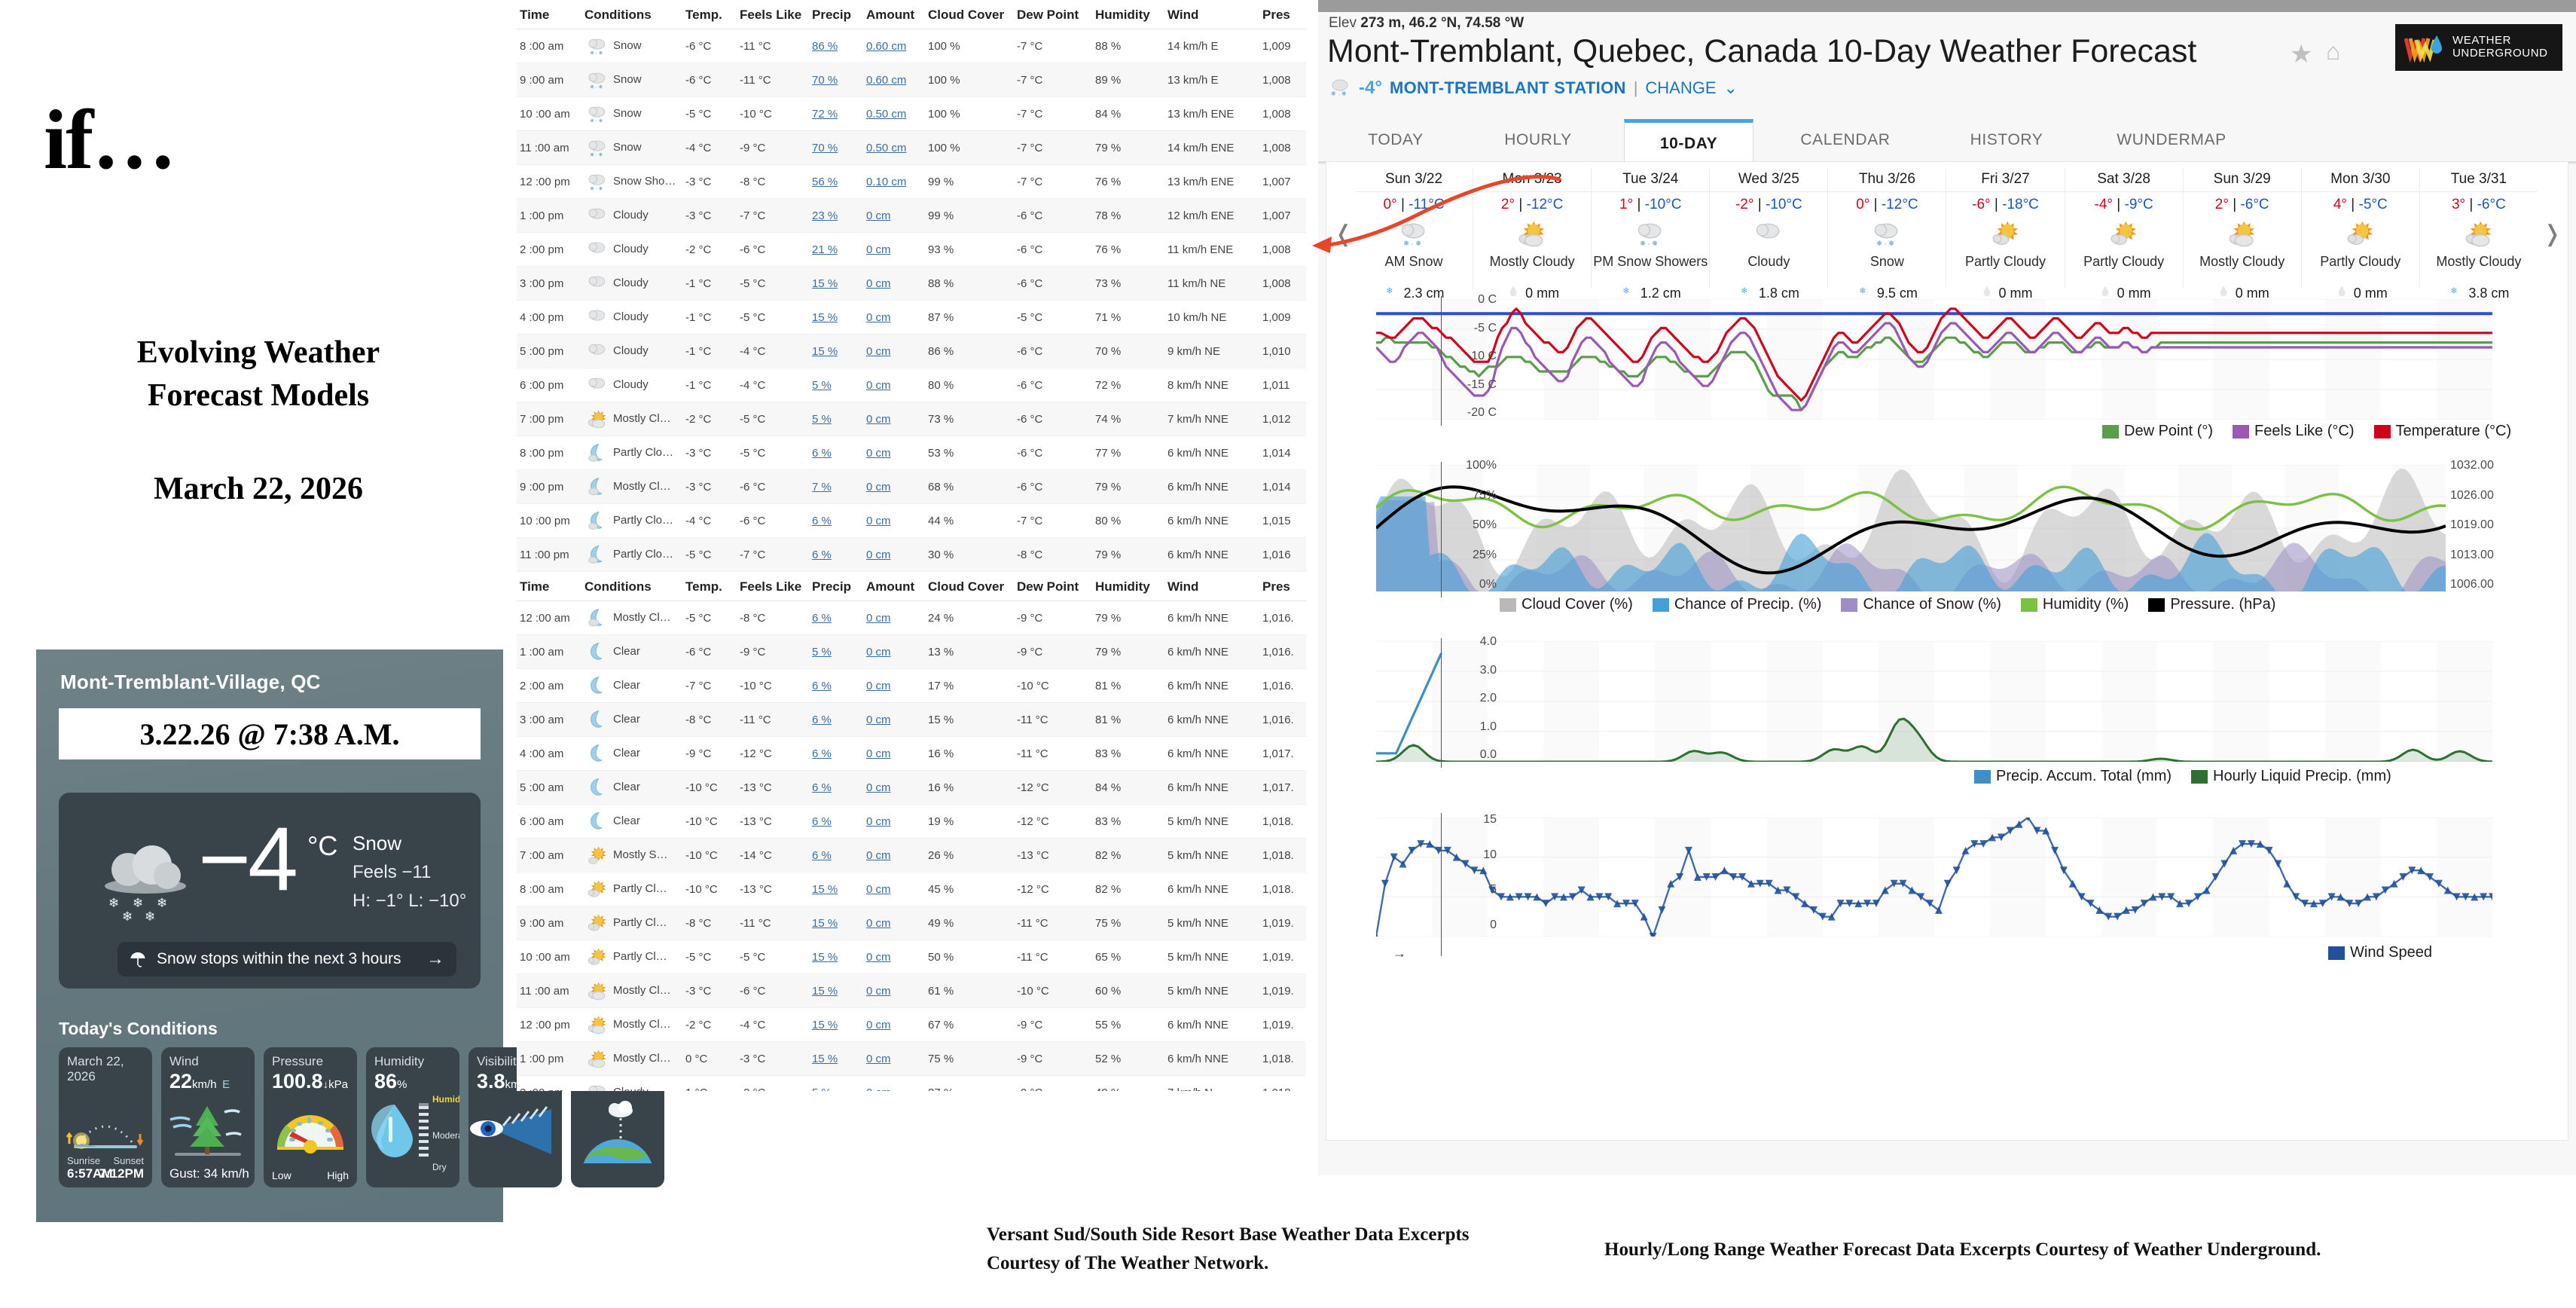  Describe the element at coordinates (894, 15) in the screenshot. I see `col-header-5: Amount` at that location.